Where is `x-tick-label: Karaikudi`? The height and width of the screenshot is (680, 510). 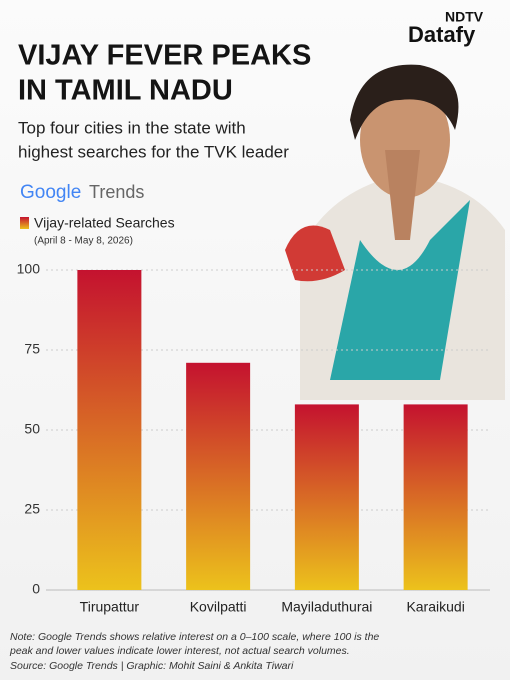 x-tick-label: Karaikudi is located at coordinates (435, 607).